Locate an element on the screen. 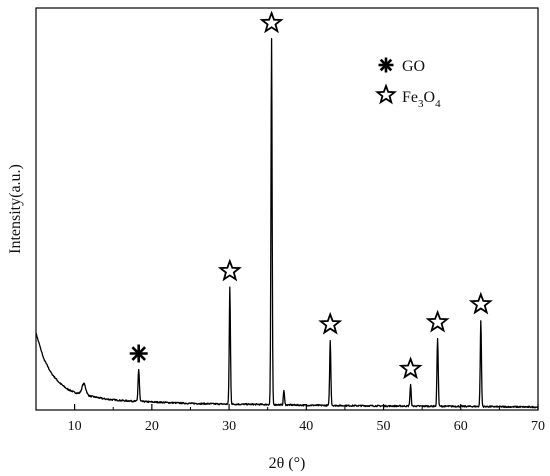 The image size is (550, 476). star-icon is located at coordinates (386, 94).